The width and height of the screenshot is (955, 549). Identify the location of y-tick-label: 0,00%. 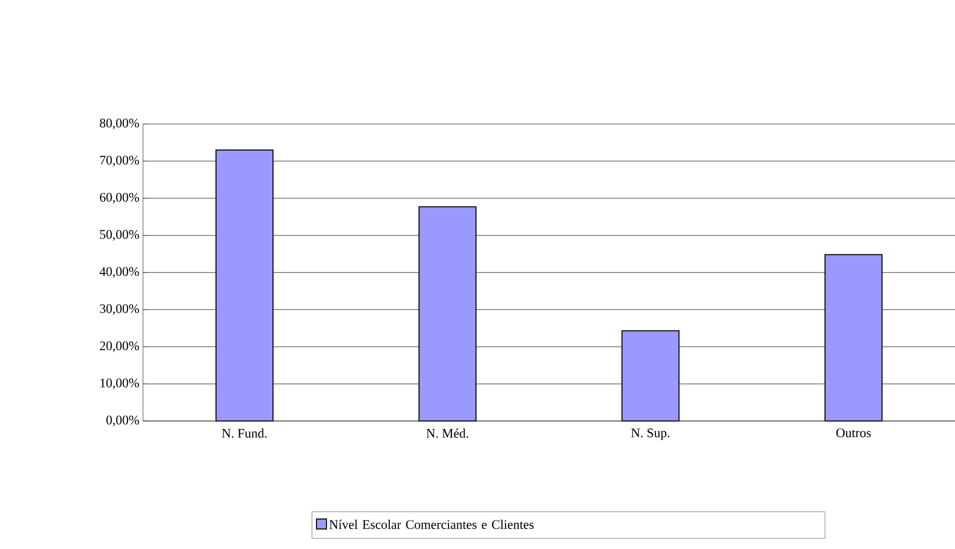
(123, 421).